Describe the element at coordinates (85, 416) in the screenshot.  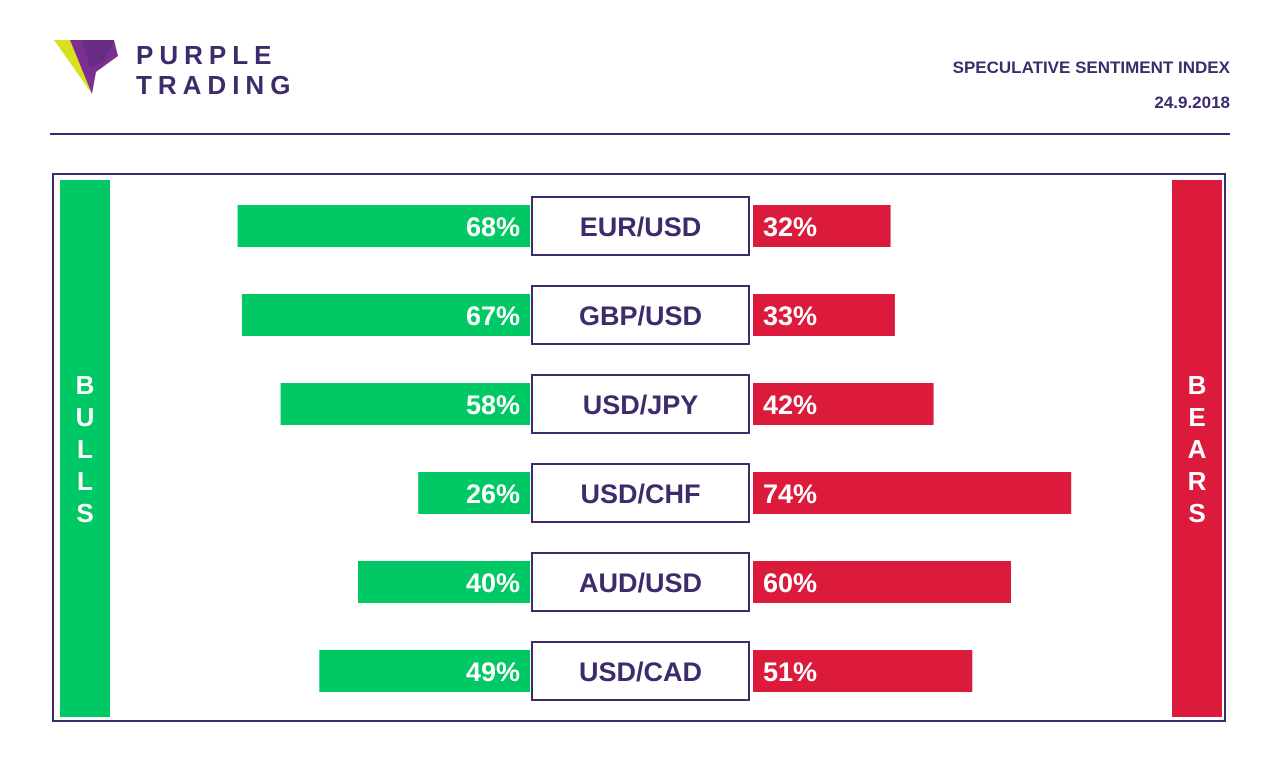
I see `bulls-letter: U` at that location.